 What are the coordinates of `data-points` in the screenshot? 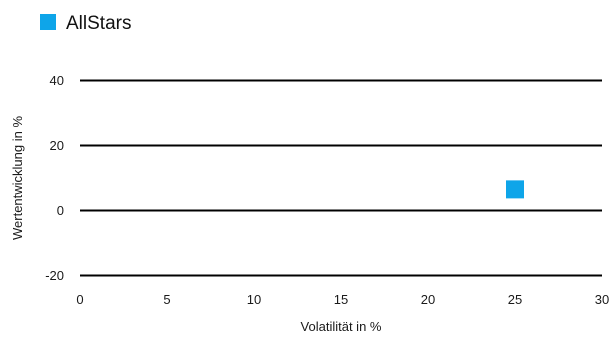 It's located at (515, 189).